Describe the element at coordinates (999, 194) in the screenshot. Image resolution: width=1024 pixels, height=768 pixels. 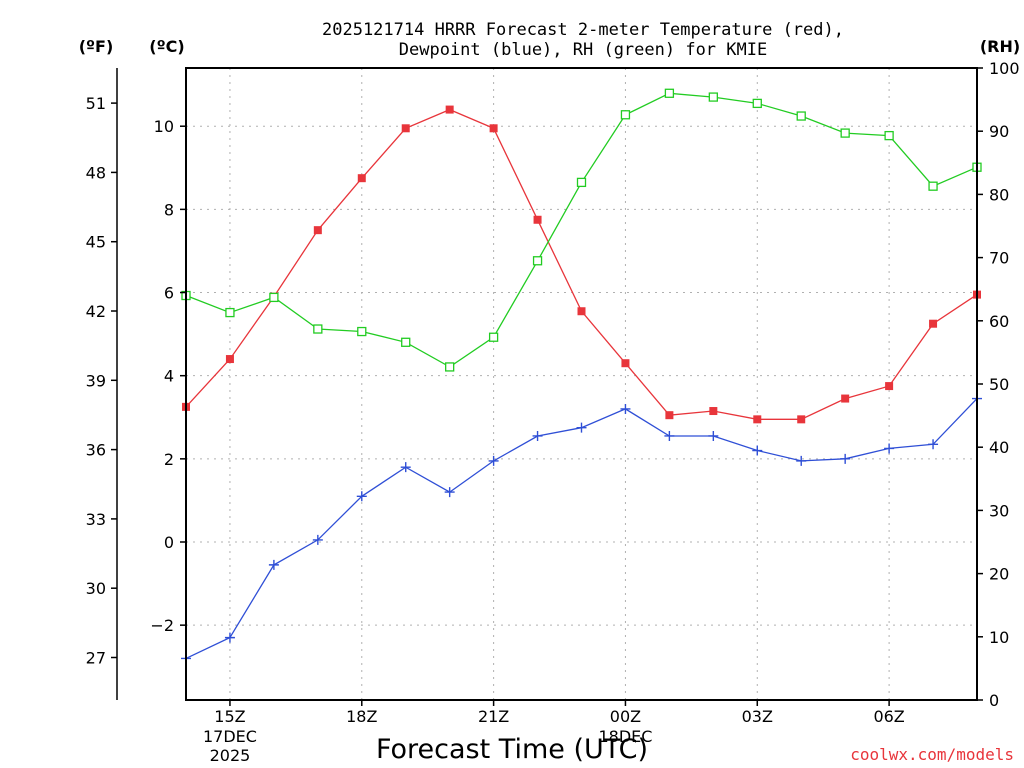
I see `rh-tick-label: 80` at that location.